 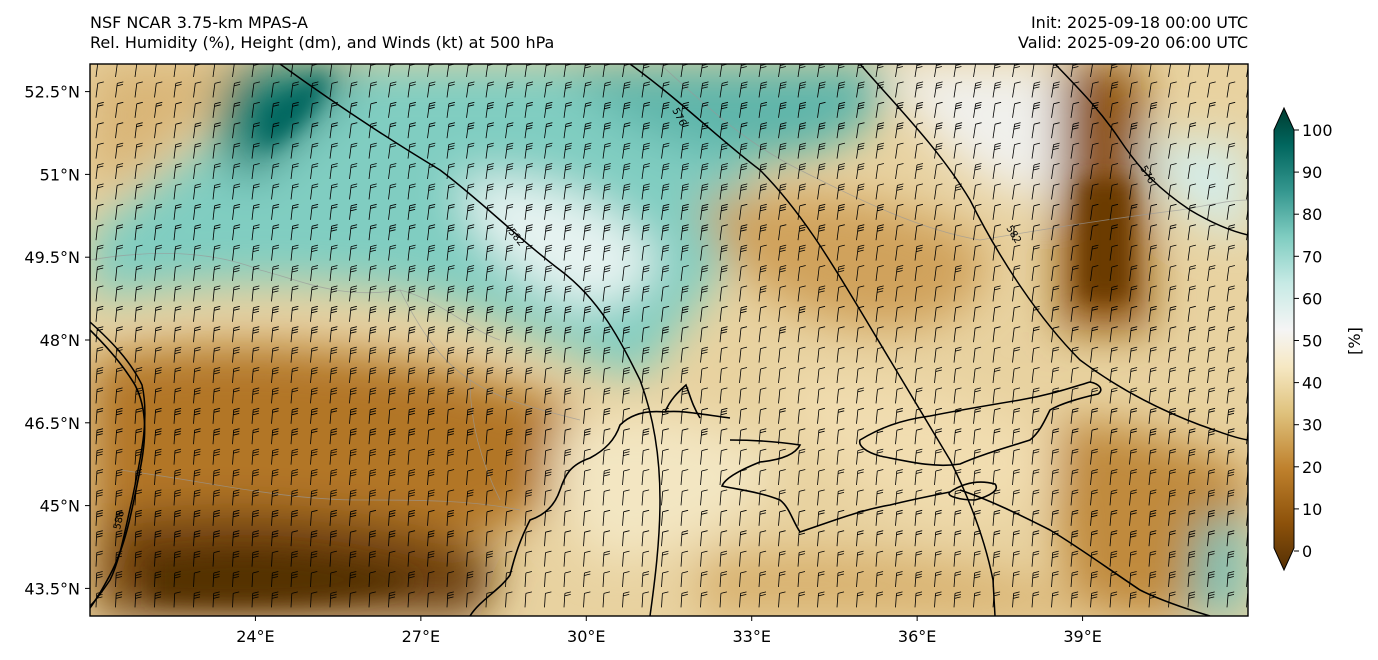 I want to click on colorbar-tick-label: 70, so click(x=1312, y=256).